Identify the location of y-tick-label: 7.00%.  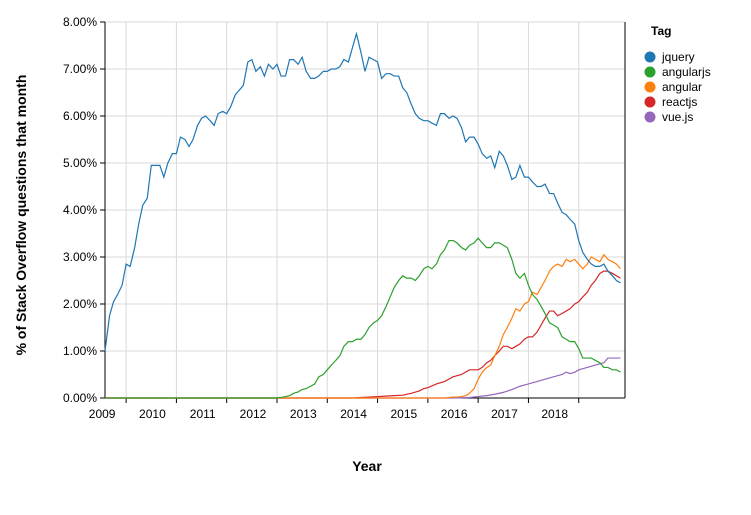
(80, 69).